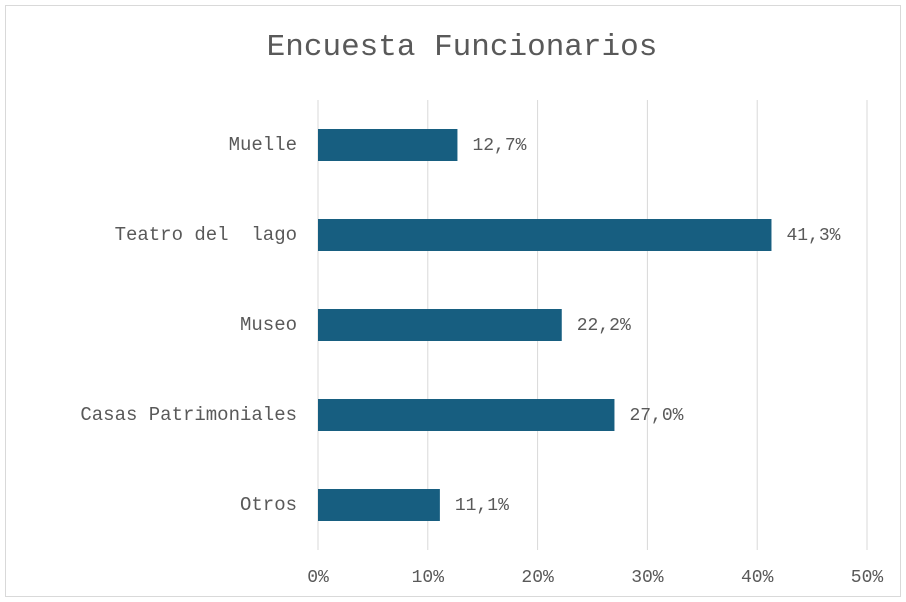 The height and width of the screenshot is (602, 906). I want to click on x-tick-label: 10%, so click(428, 578).